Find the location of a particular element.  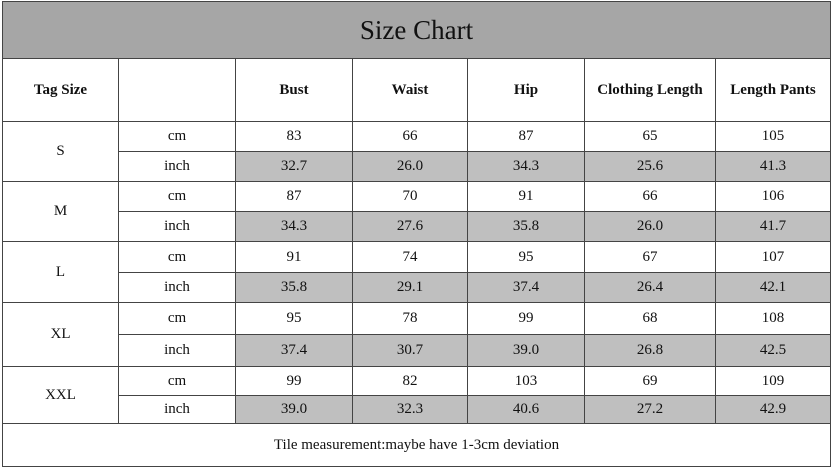

value-cell: 69 is located at coordinates (650, 381).